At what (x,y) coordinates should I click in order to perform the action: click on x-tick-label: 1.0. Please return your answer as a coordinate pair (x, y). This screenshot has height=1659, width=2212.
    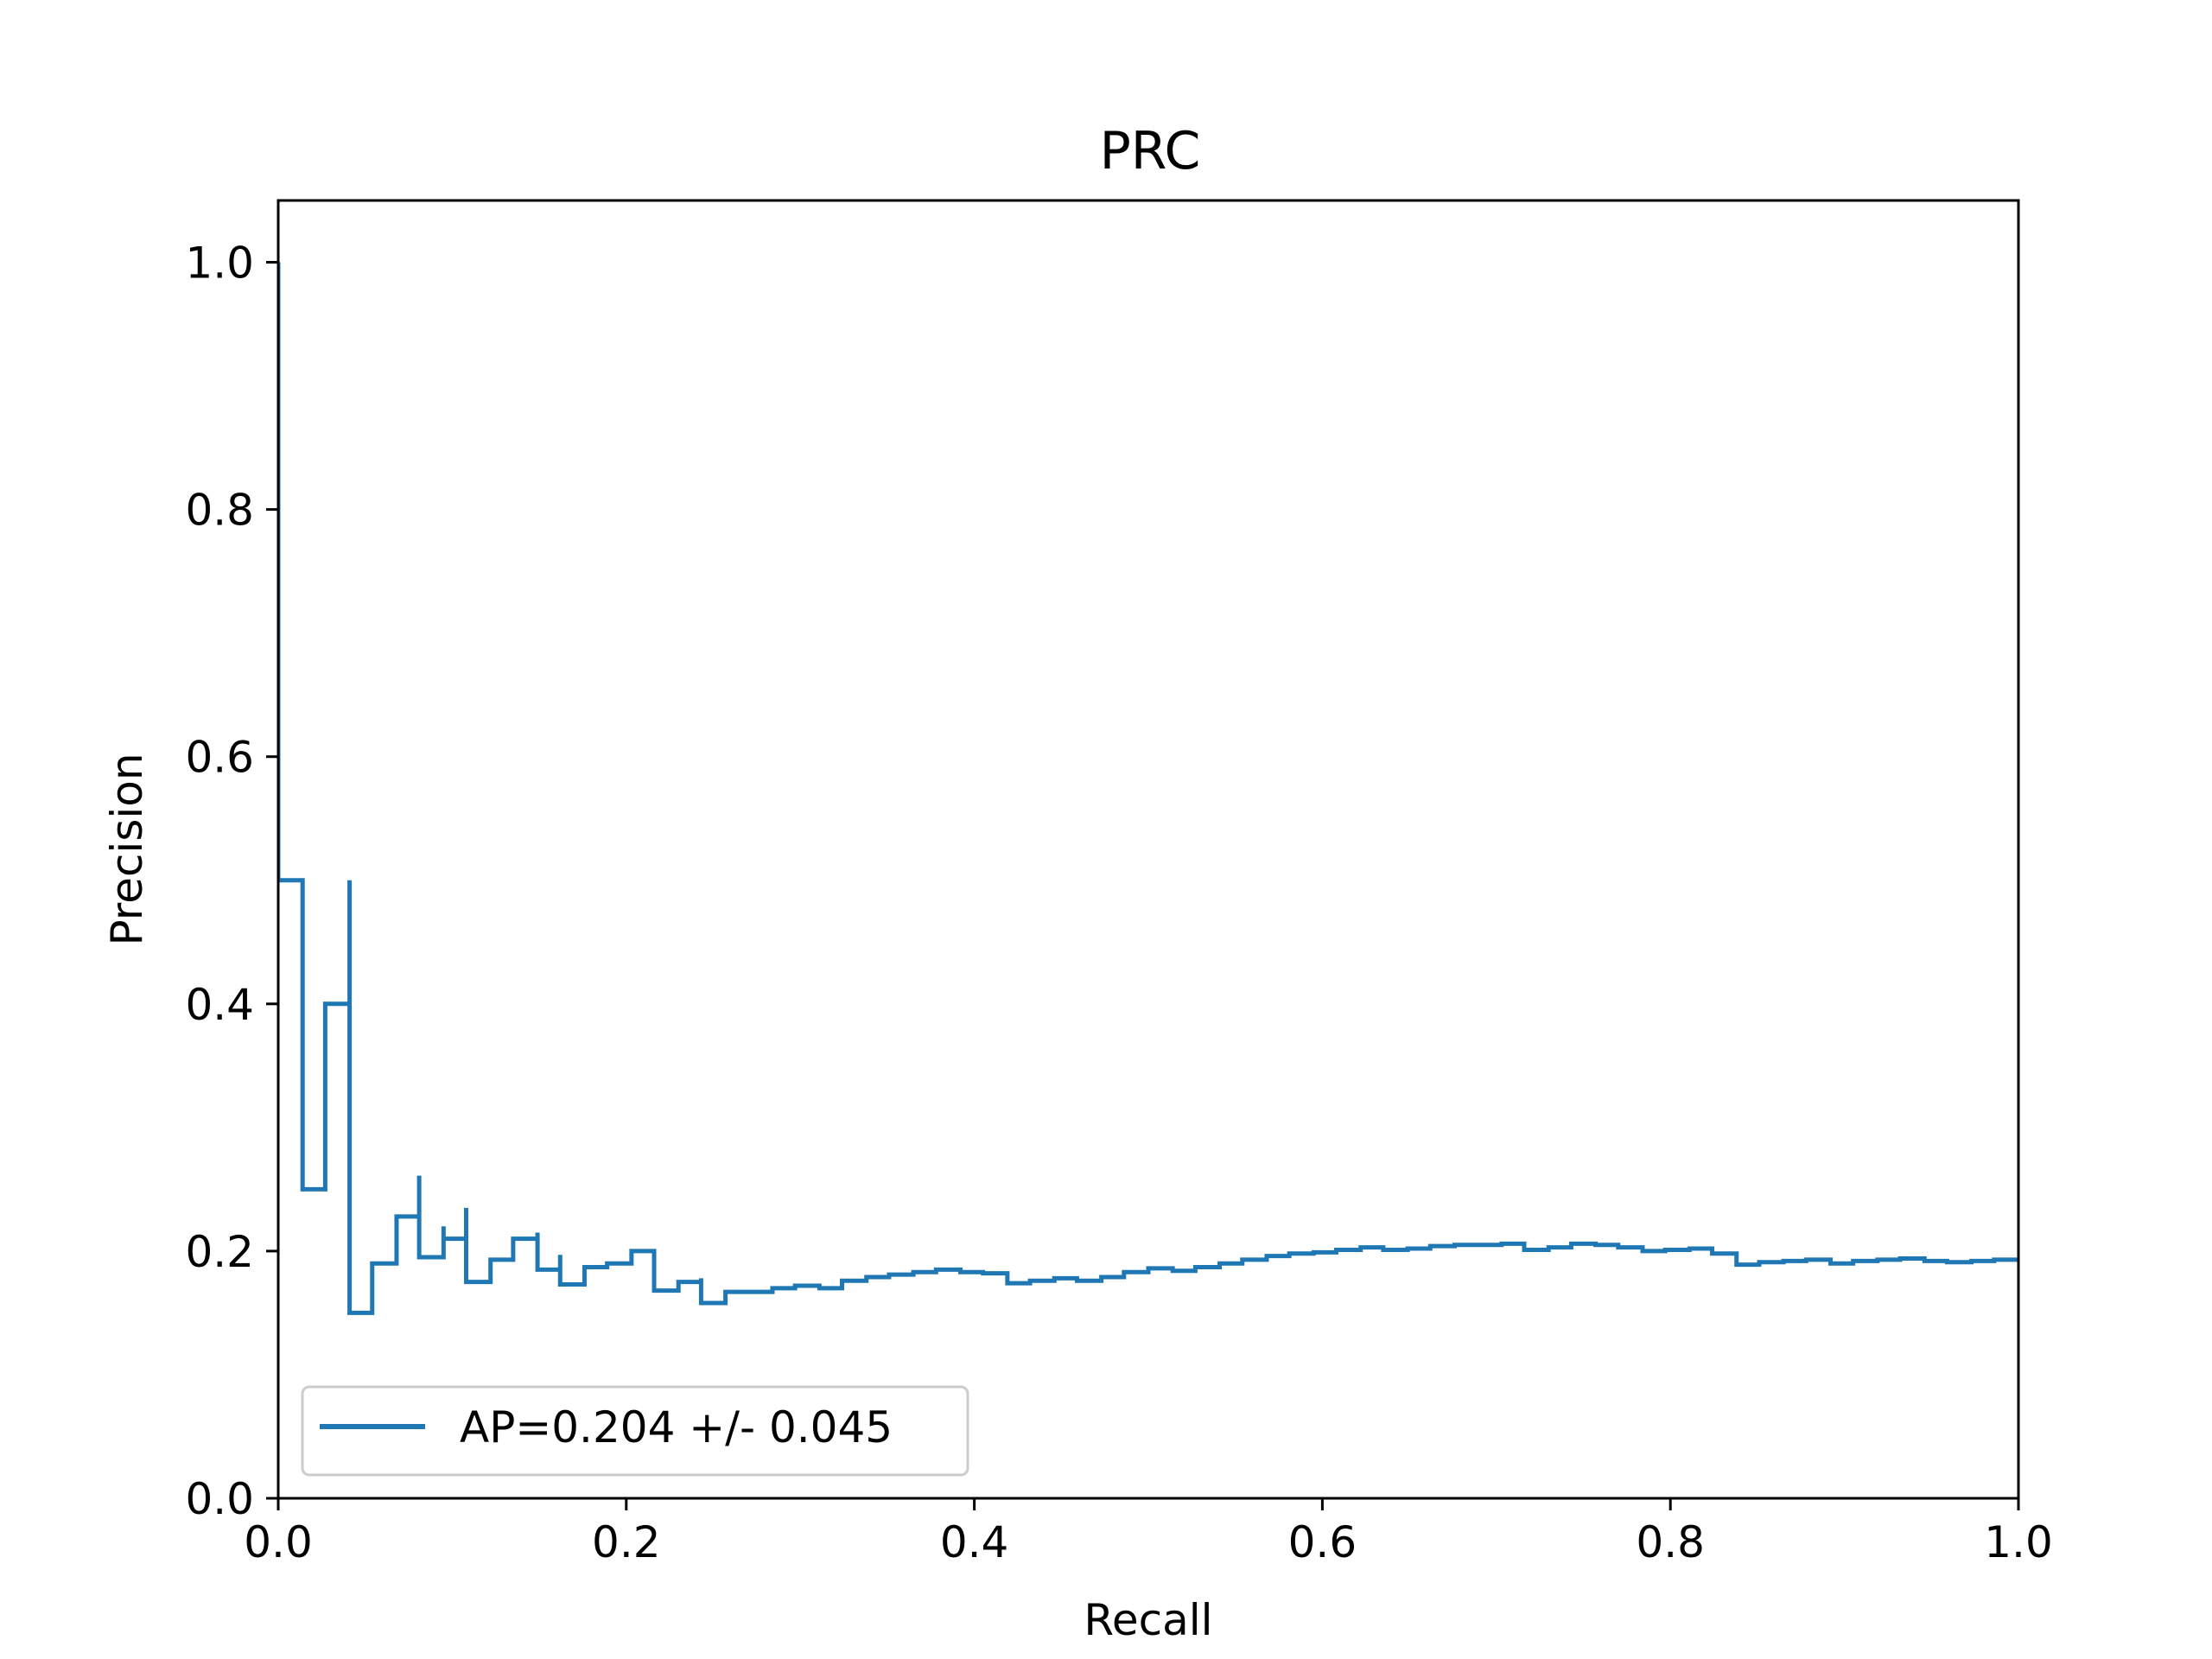
    Looking at the image, I should click on (2018, 1542).